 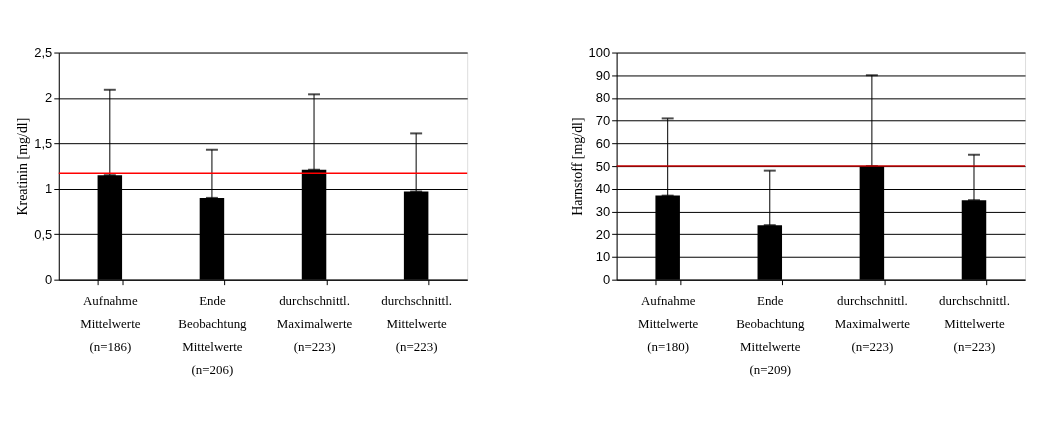 I want to click on y-tick-label: 60, so click(x=603, y=143).